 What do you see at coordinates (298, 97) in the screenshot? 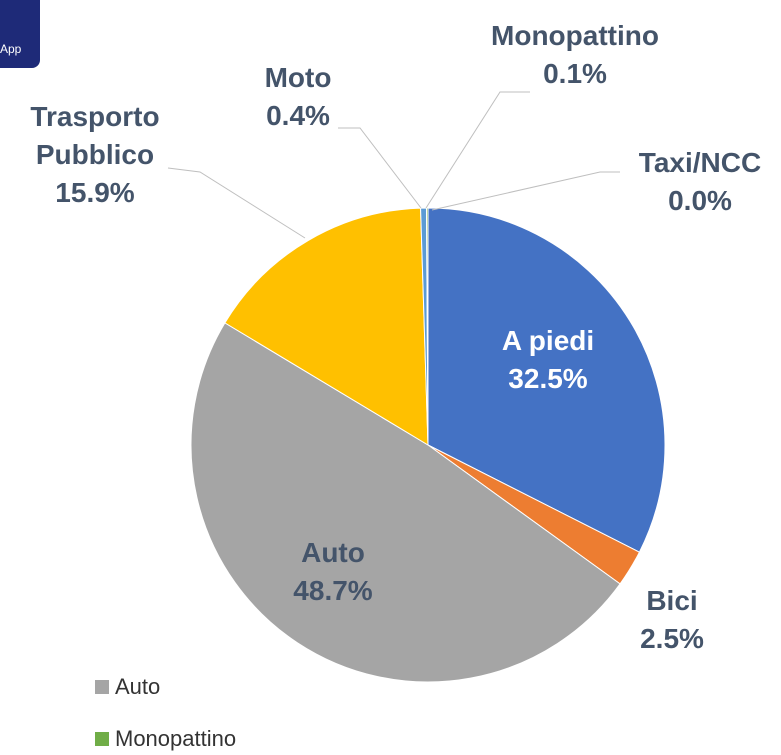
I see `data-label: Moto 0.4%` at bounding box center [298, 97].